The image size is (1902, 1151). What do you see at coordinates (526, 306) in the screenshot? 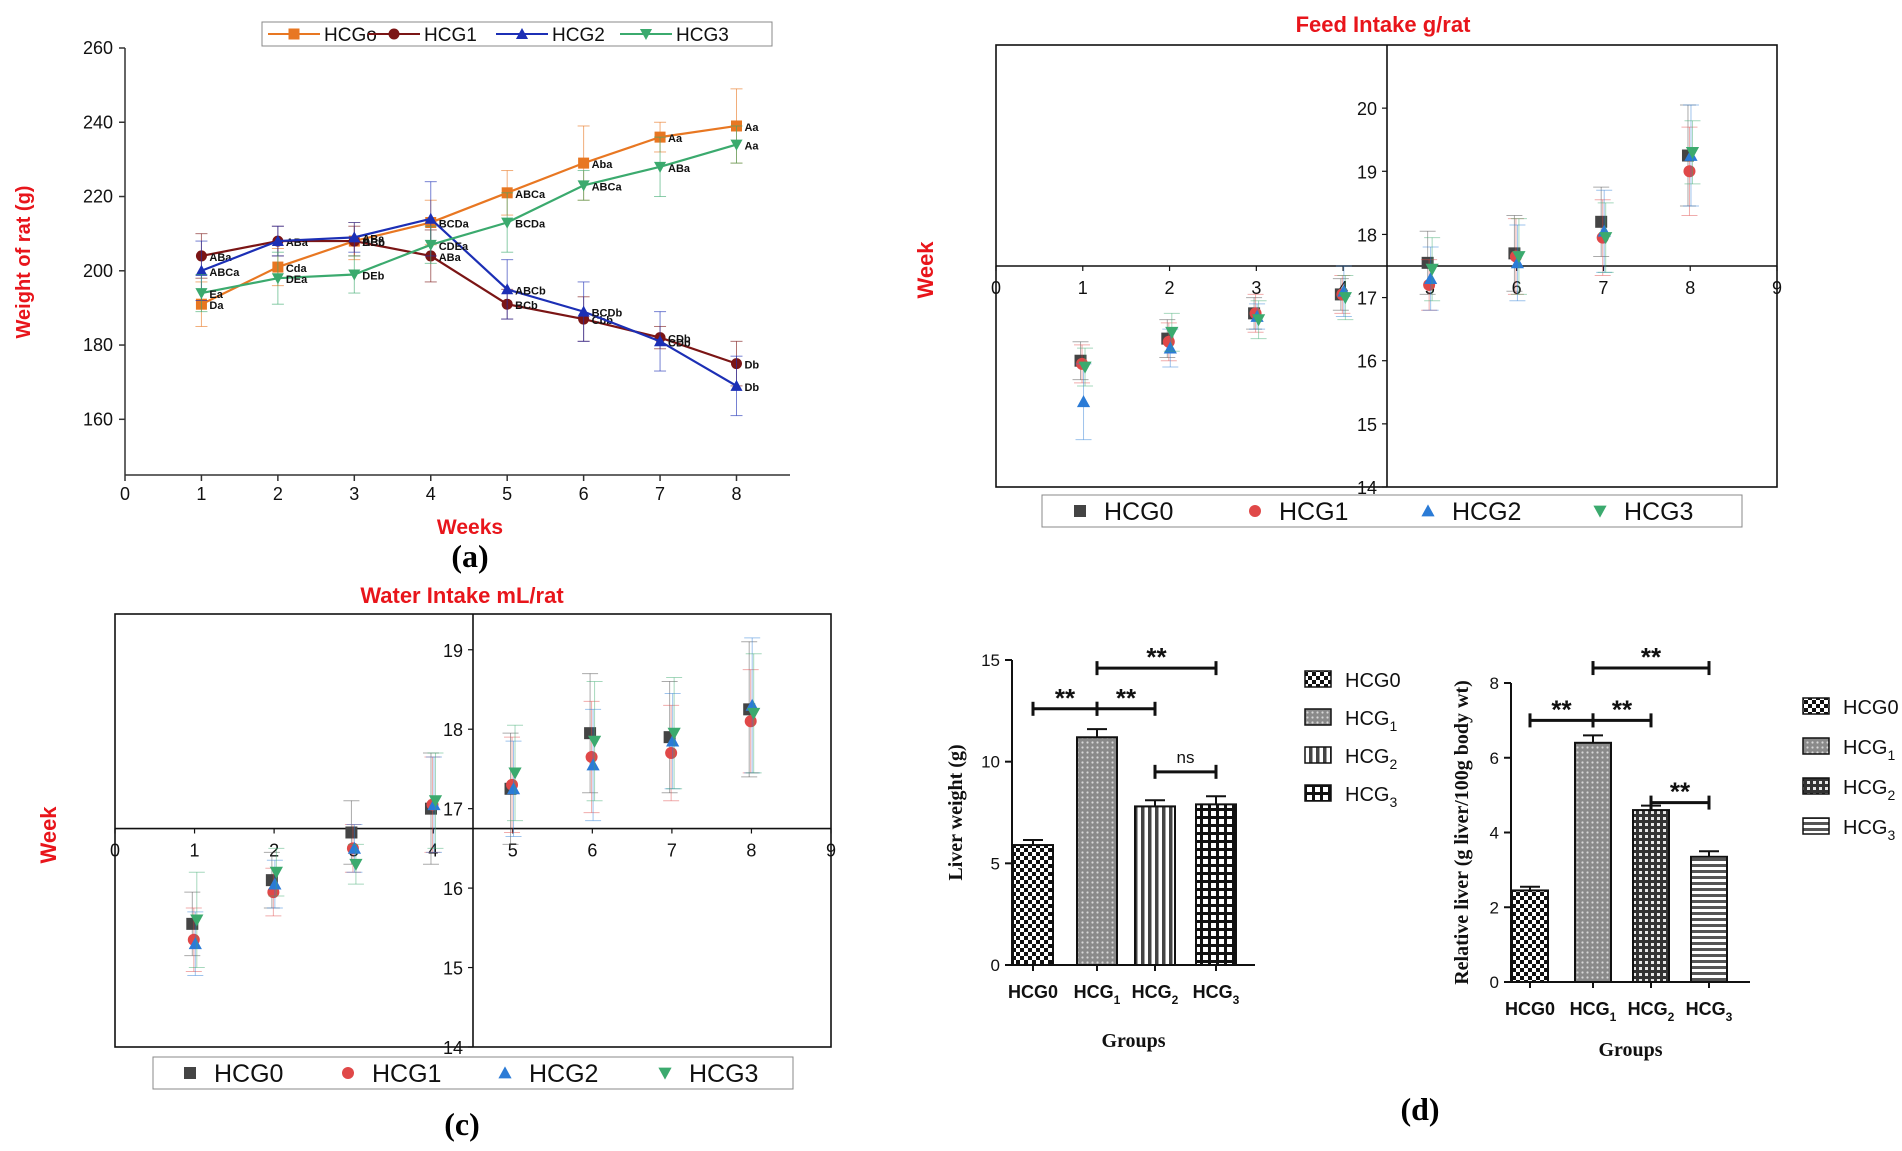
I see `significance-letter: BCb` at bounding box center [526, 306].